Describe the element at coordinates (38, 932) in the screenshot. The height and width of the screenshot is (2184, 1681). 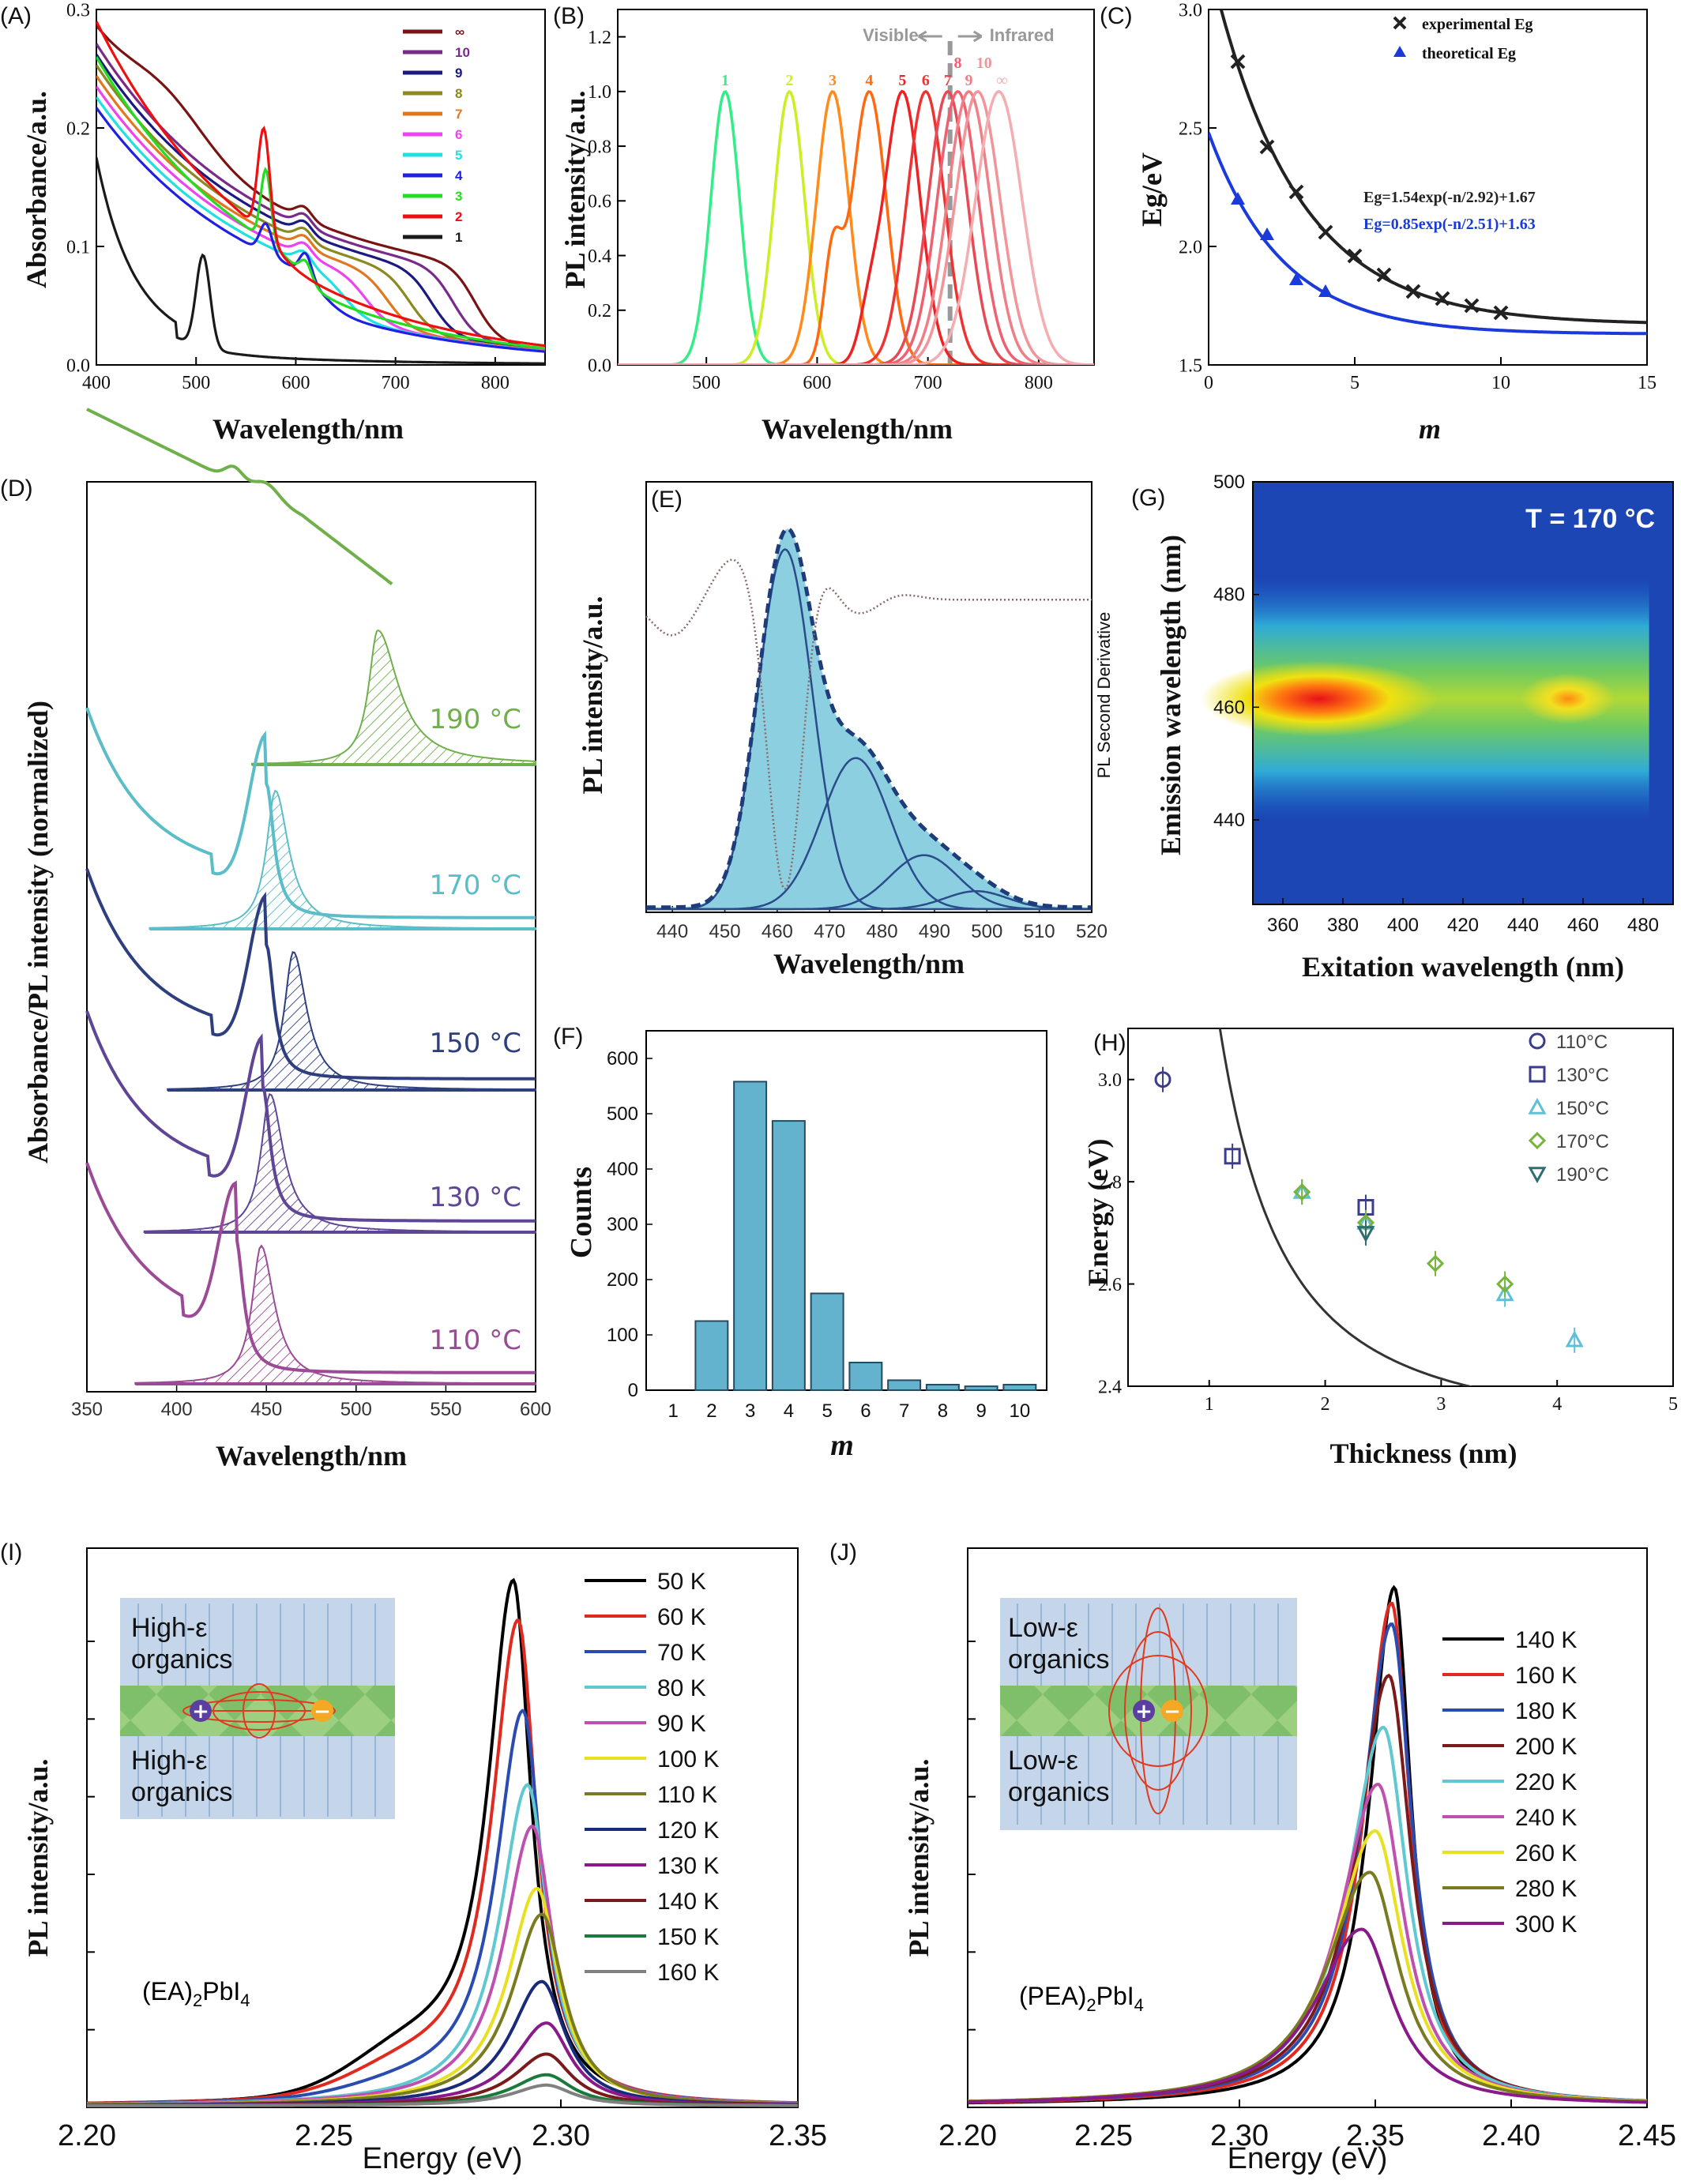
I see `d-ylabel: Absorbance/PL intensity (normalized)` at that location.